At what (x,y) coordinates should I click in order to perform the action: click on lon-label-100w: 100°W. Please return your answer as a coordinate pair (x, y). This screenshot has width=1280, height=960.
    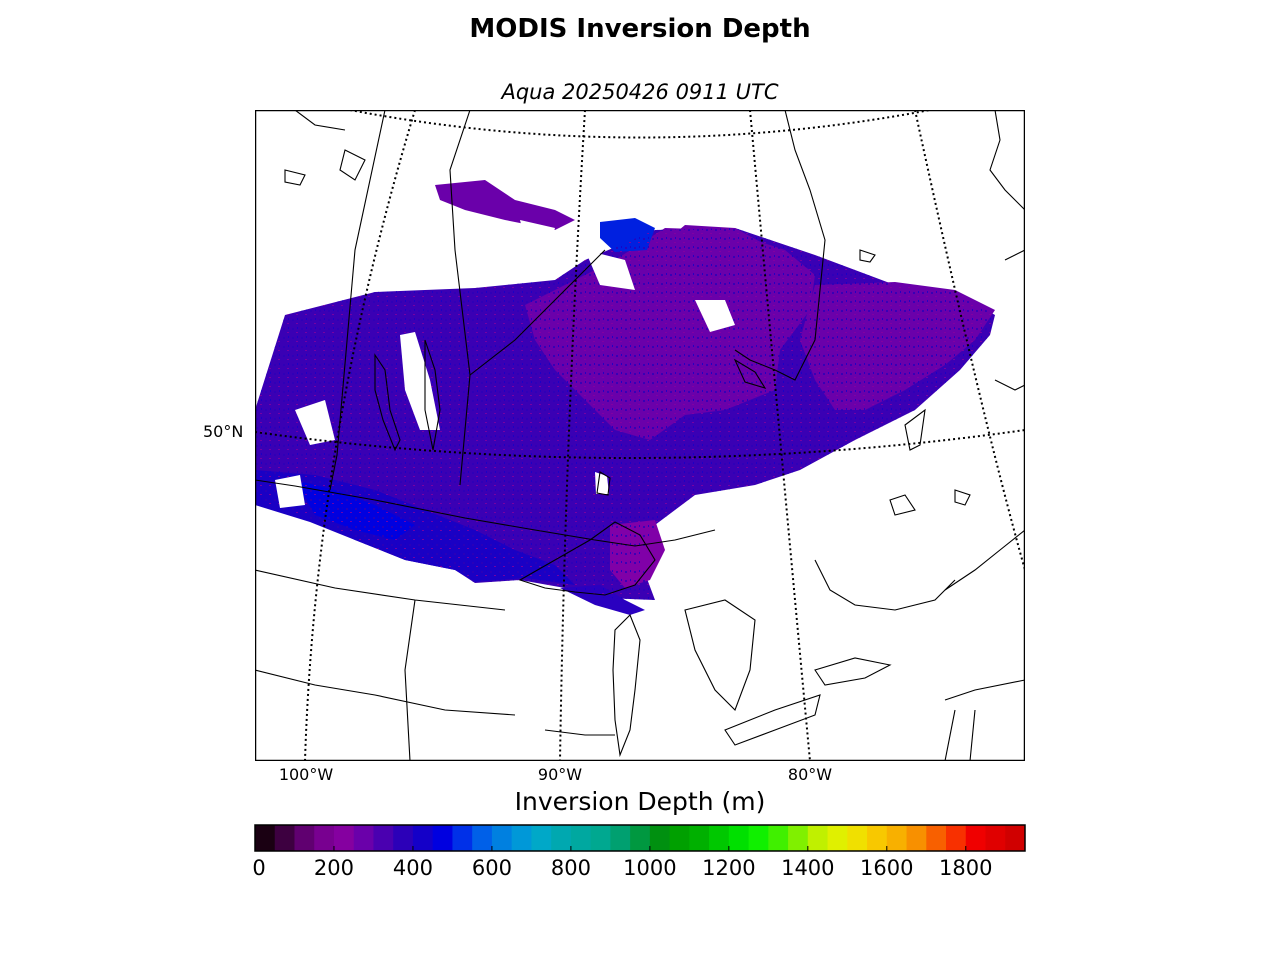
    Looking at the image, I should click on (306, 774).